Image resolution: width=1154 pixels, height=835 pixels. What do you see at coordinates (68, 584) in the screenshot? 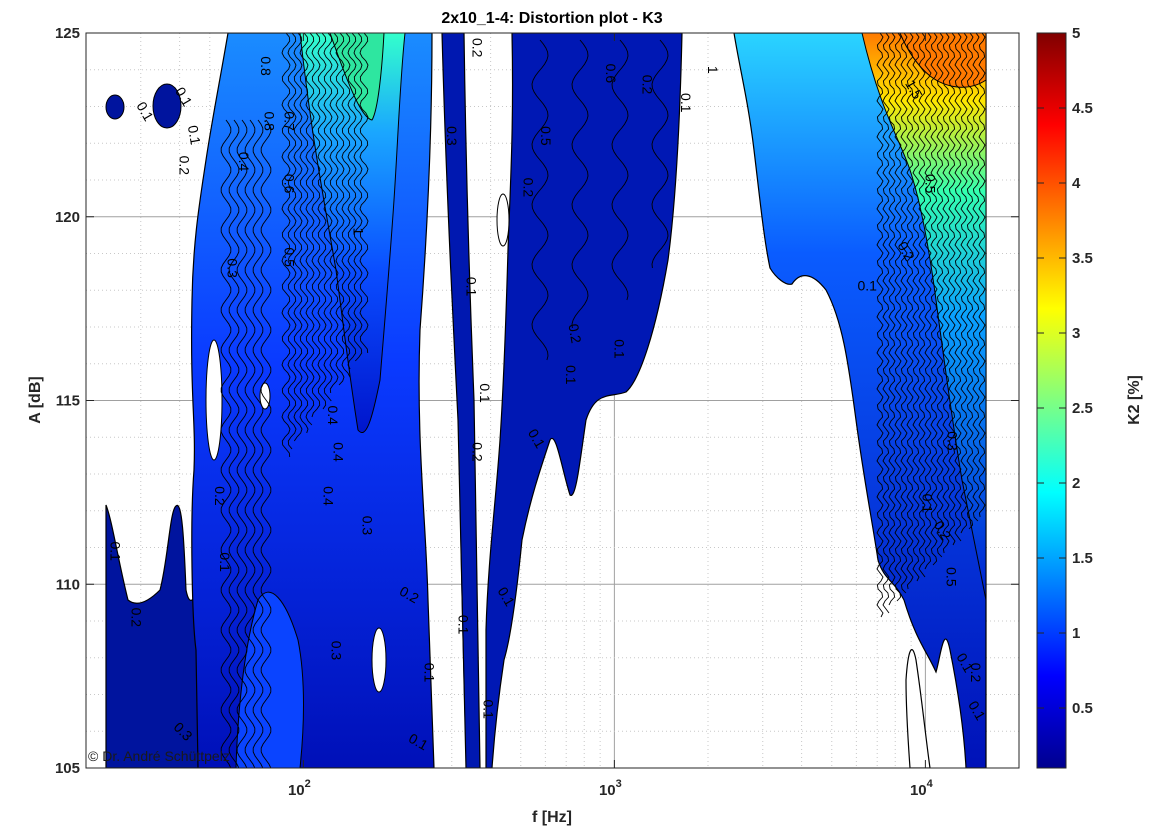
I see `y-tick-label: 110` at bounding box center [68, 584].